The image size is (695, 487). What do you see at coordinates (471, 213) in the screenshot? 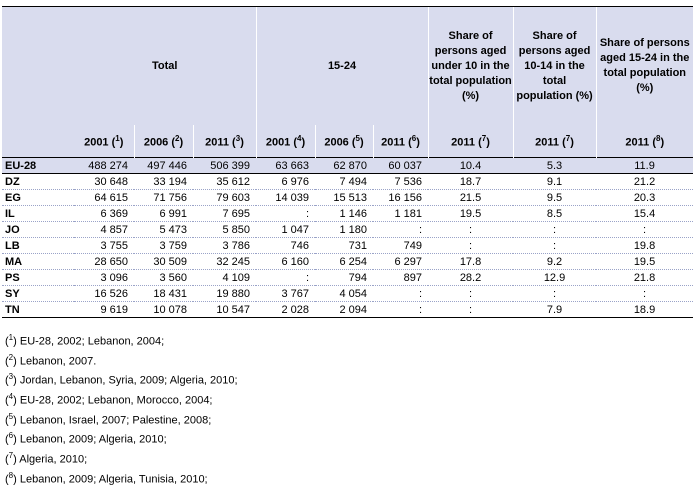
I see `table-cell: 19.5` at bounding box center [471, 213].